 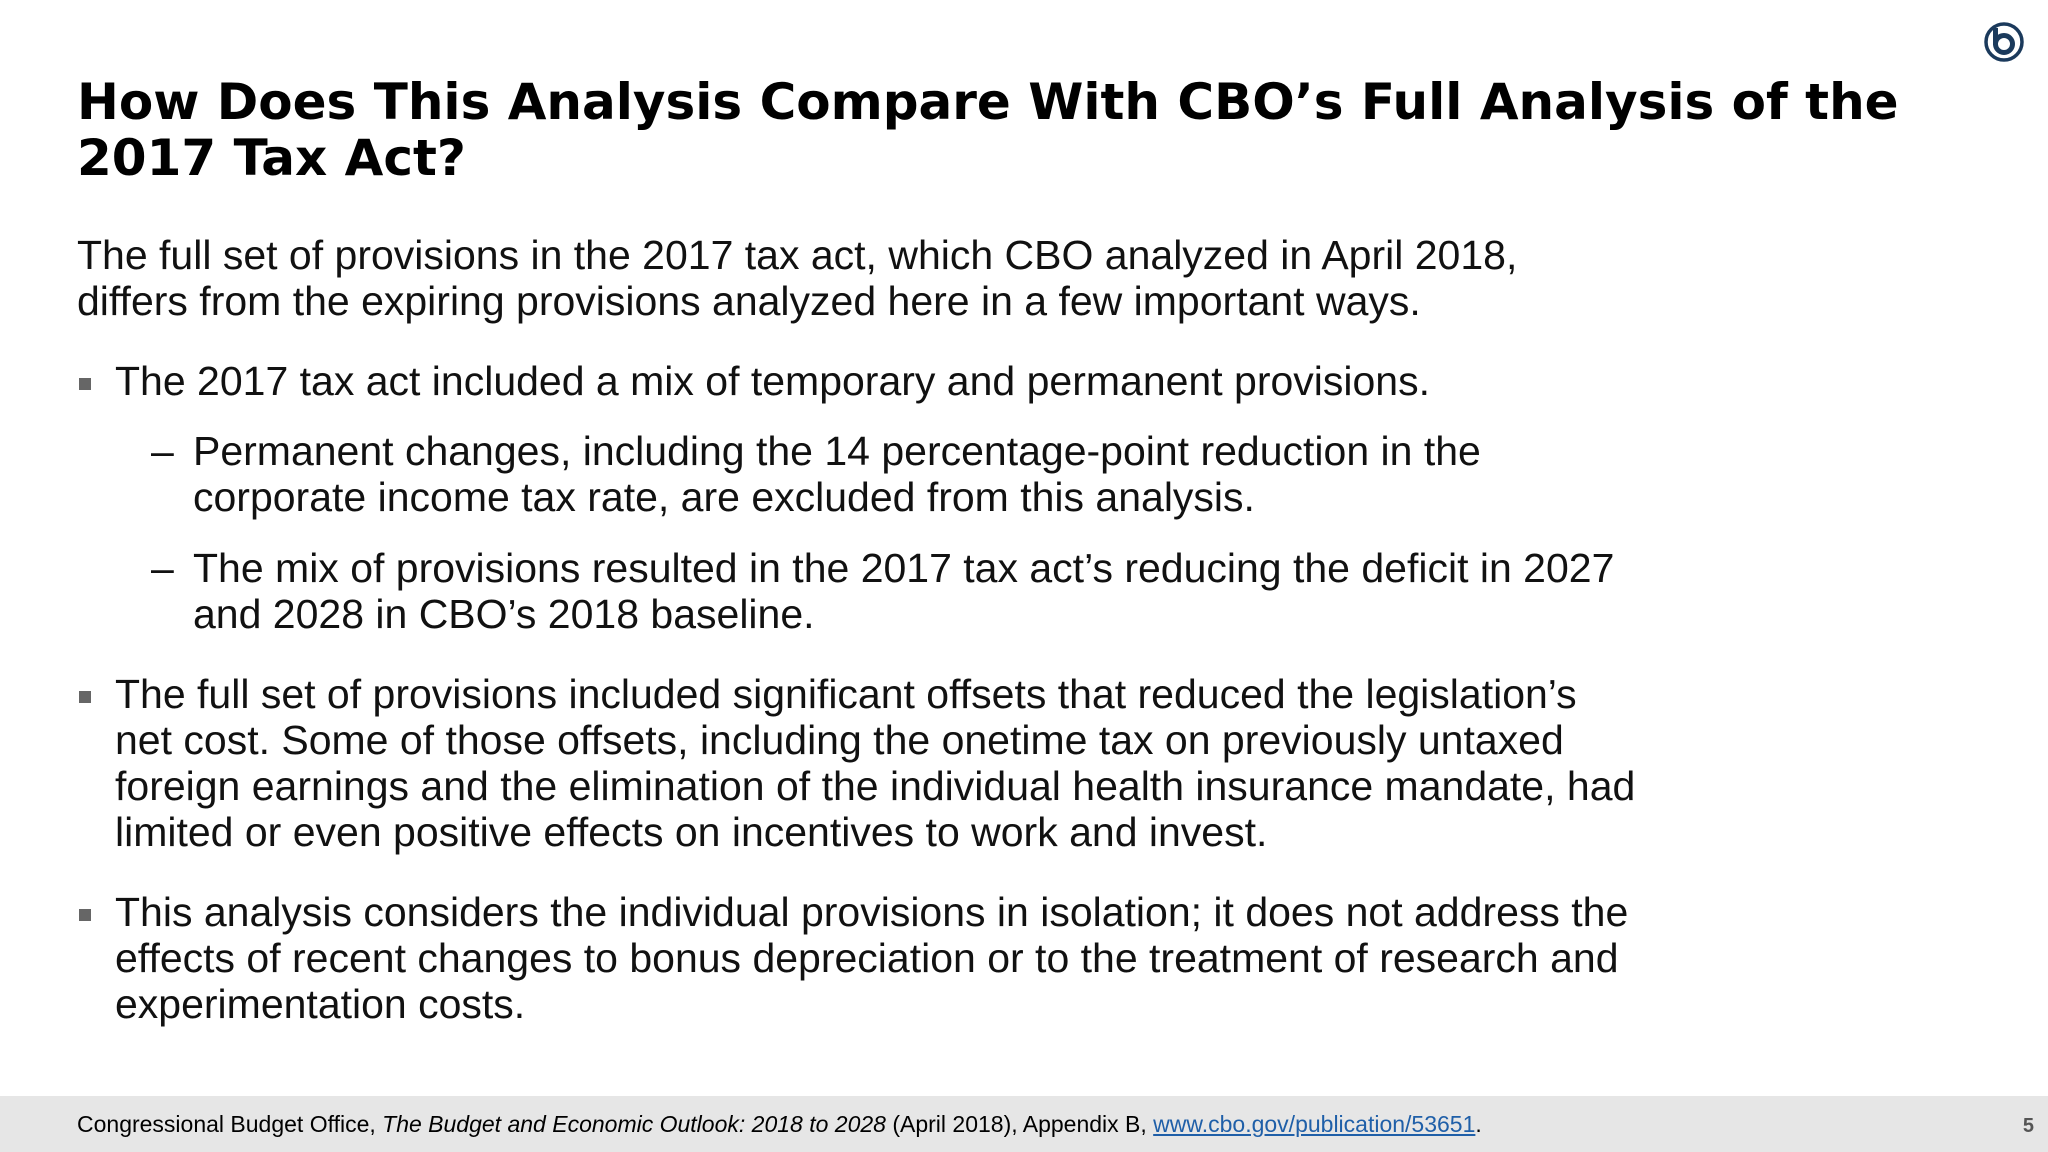 I want to click on source-link: www.cbo.gov/publication/53651, so click(x=1314, y=1124).